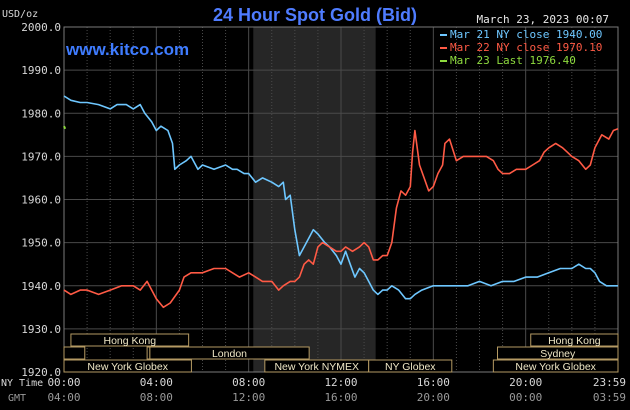 This screenshot has height=410, width=630. I want to click on y-tick-label: 1920.0, so click(41, 372).